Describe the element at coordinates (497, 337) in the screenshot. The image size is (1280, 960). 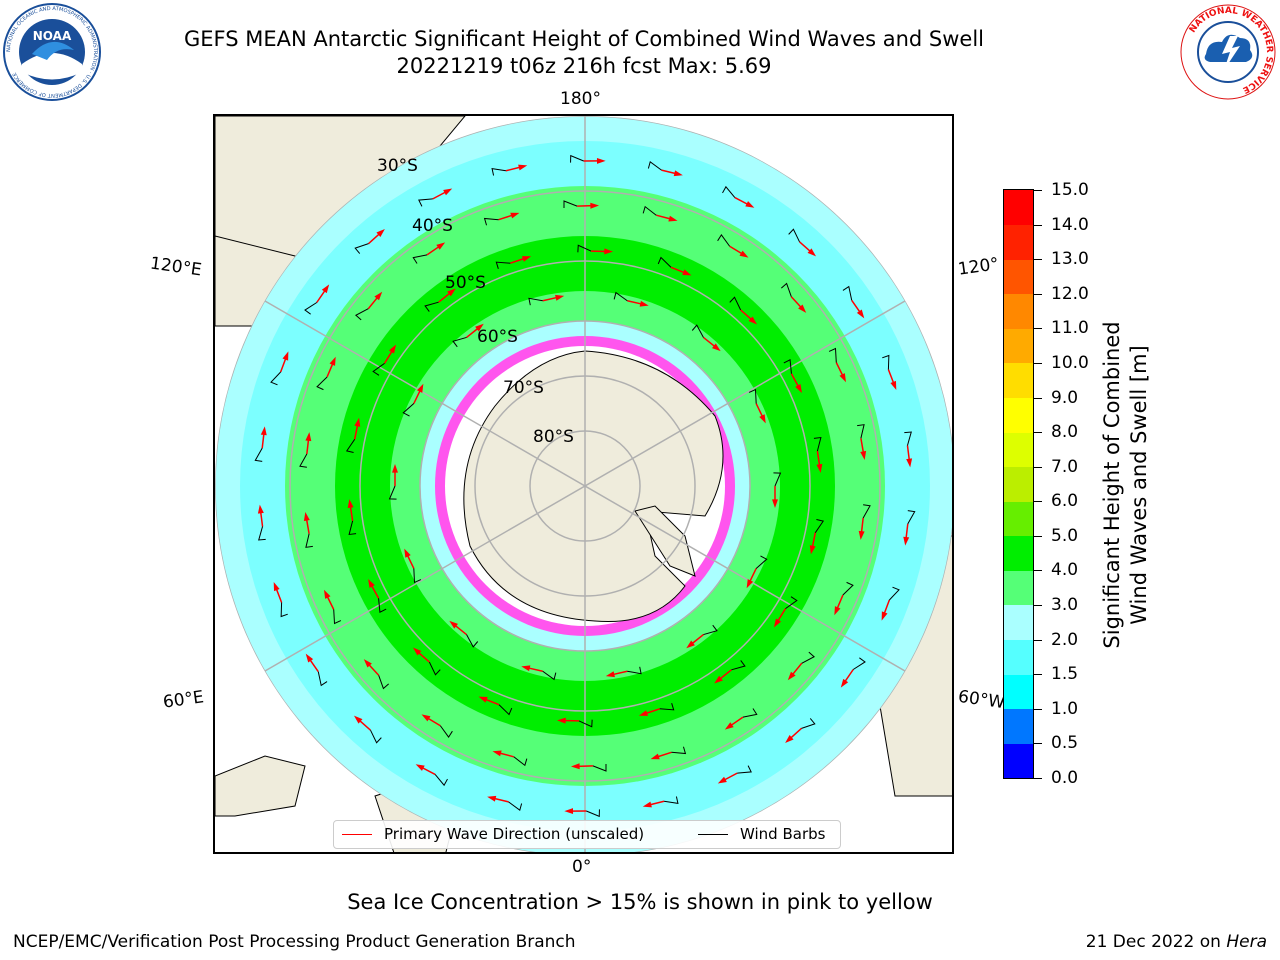
I see `lat-label-60: 60°S` at that location.